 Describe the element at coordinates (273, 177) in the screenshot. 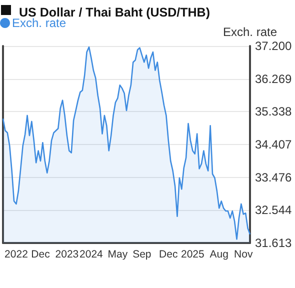

I see `y-tick-label: 33.476` at that location.